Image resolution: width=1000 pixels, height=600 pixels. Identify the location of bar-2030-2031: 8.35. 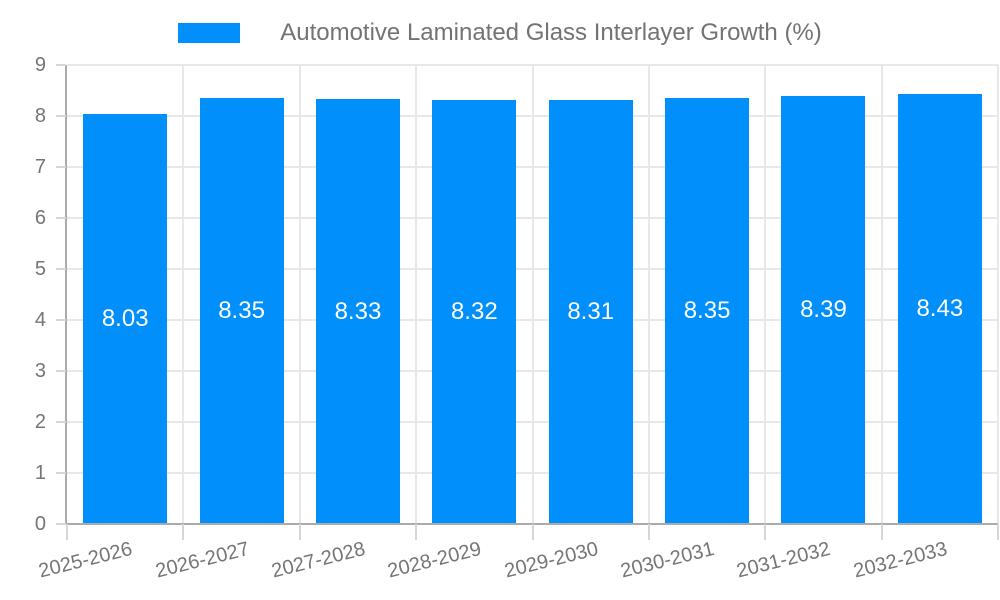
(707, 311).